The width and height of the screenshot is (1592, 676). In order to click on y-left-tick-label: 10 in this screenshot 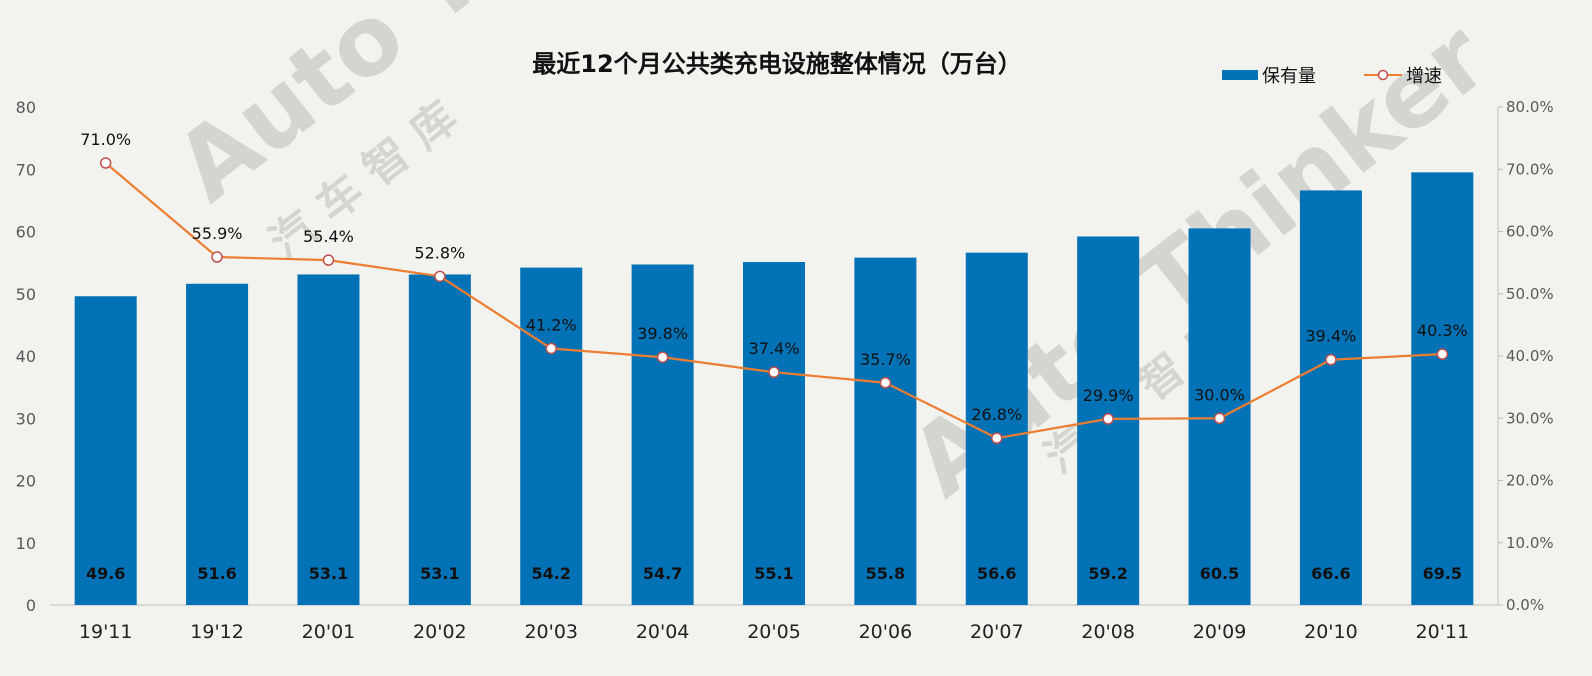, I will do `click(26, 543)`.